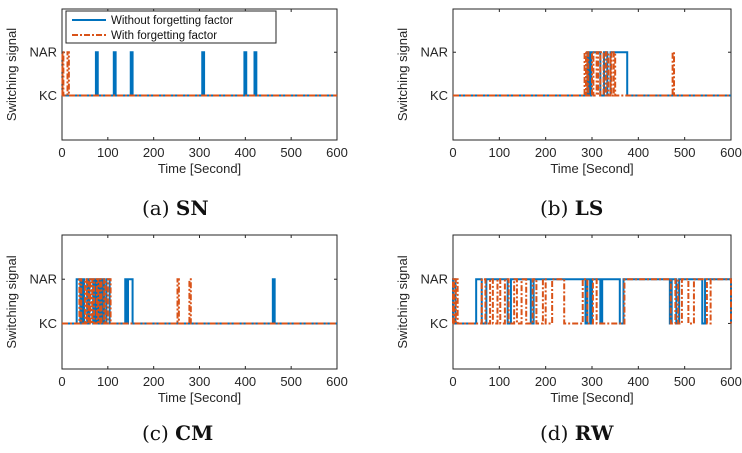 Image resolution: width=742 pixels, height=453 pixels. What do you see at coordinates (337, 381) in the screenshot?
I see `x-tick-label-c-6: 600` at bounding box center [337, 381].